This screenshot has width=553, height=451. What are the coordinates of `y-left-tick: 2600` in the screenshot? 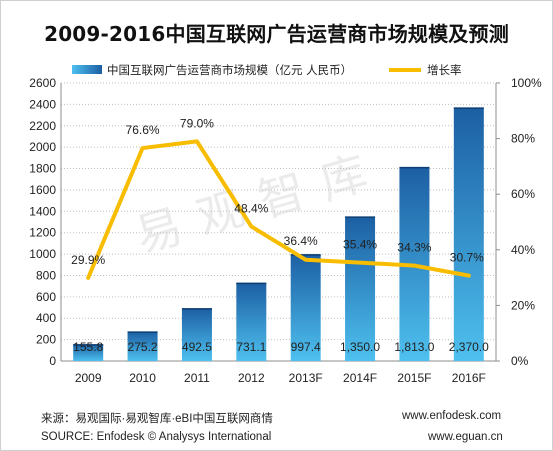 It's located at (42, 83).